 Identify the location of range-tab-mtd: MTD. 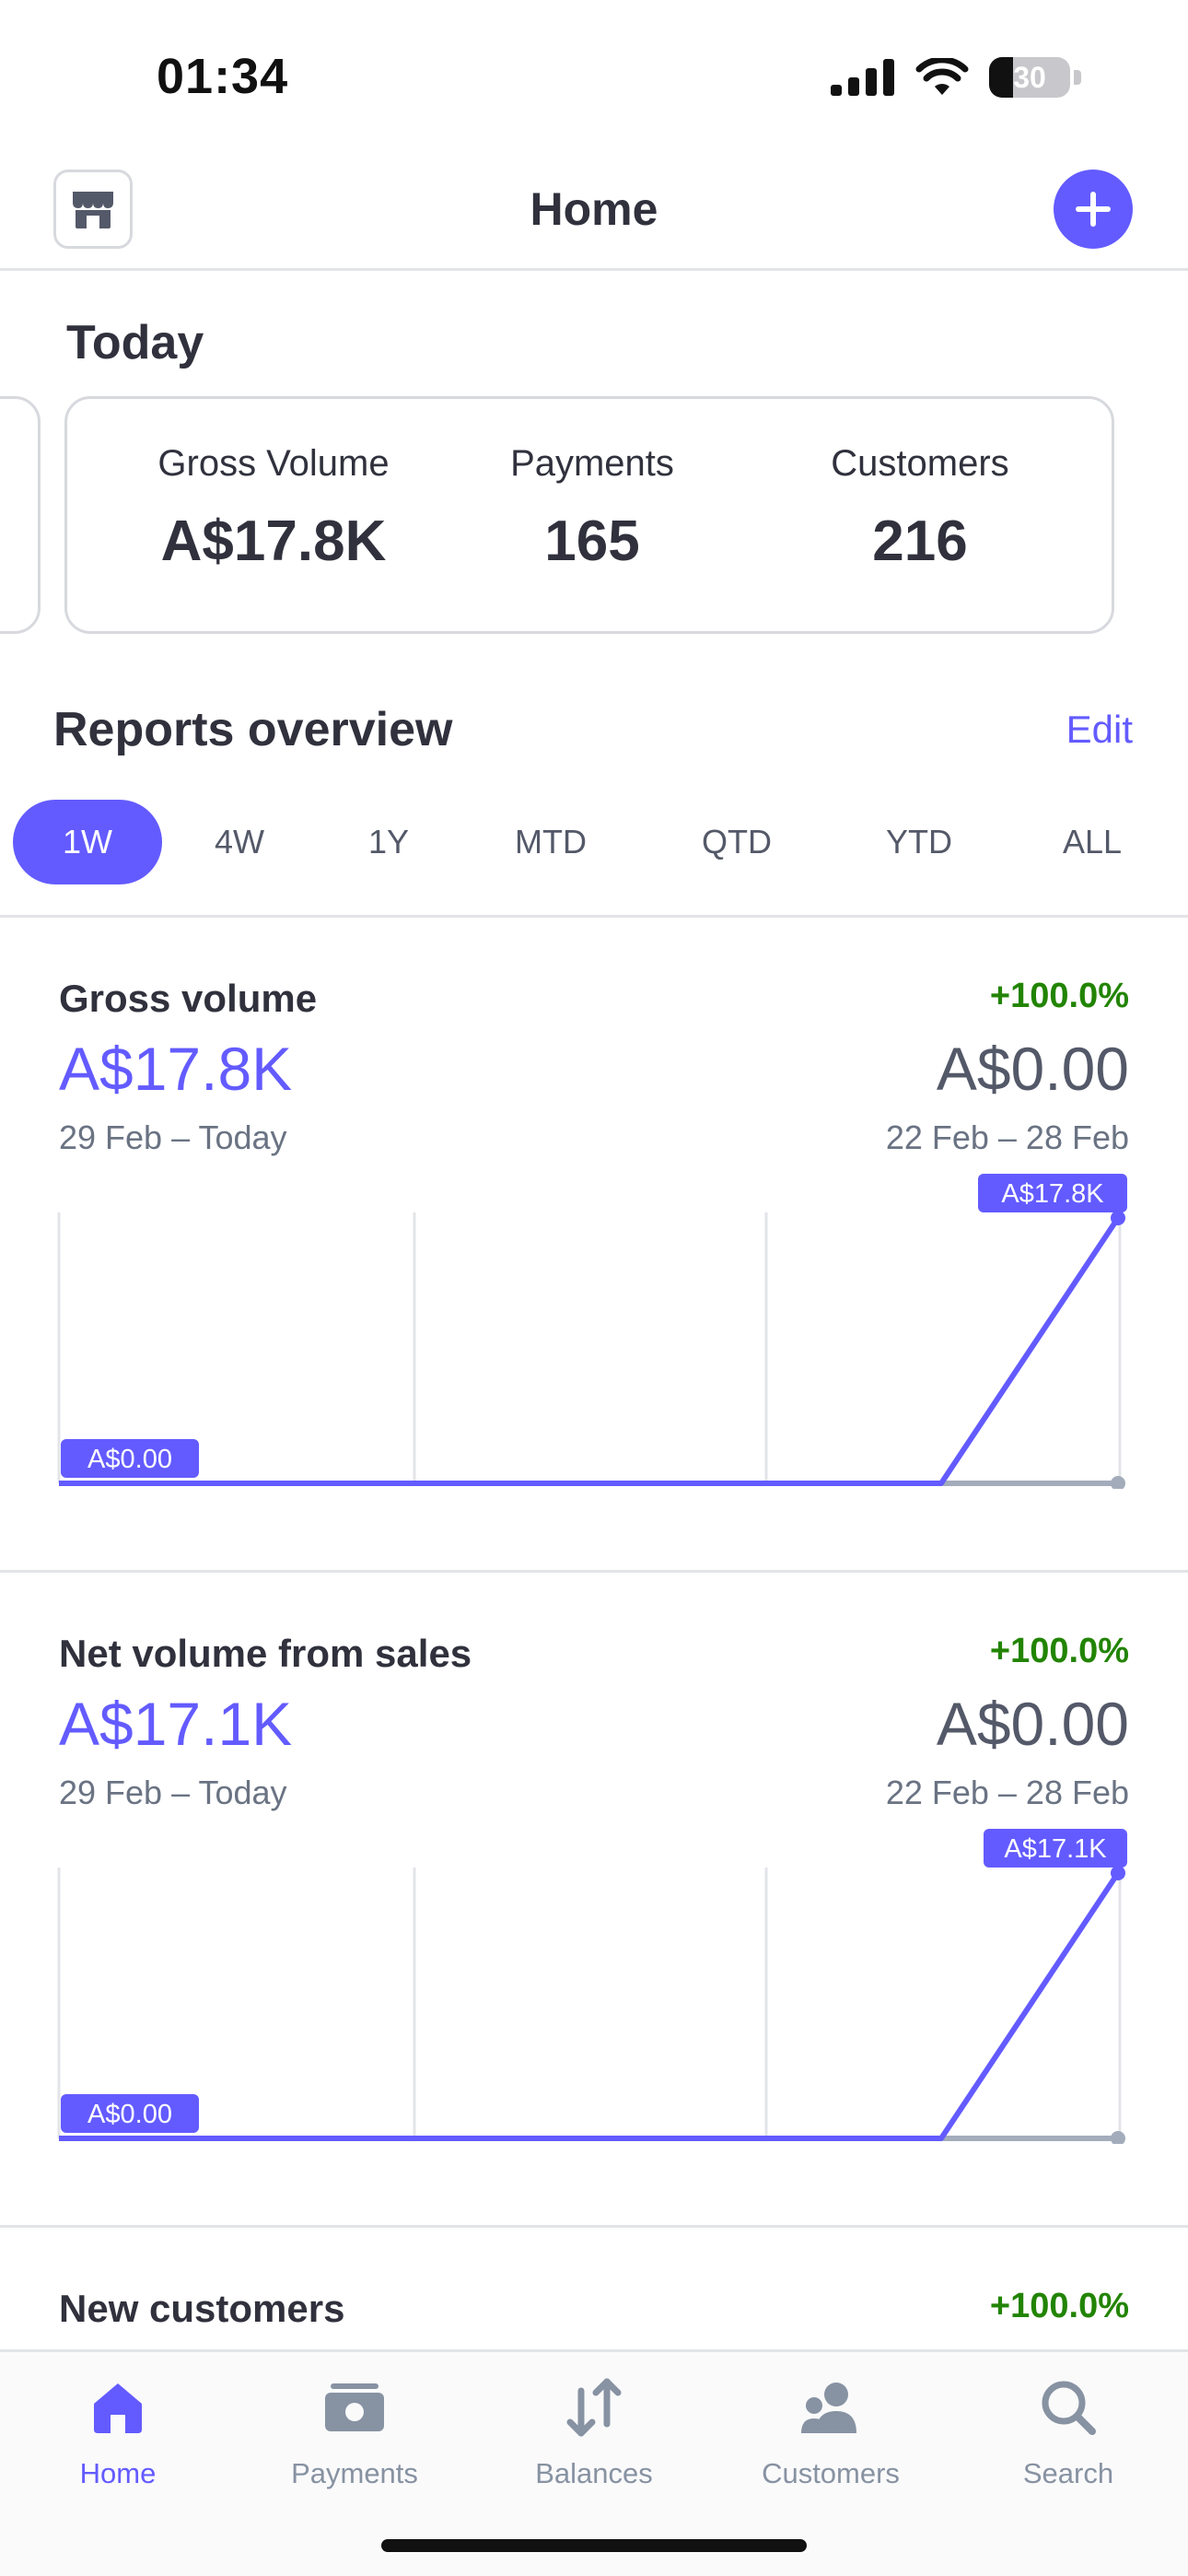
(551, 842).